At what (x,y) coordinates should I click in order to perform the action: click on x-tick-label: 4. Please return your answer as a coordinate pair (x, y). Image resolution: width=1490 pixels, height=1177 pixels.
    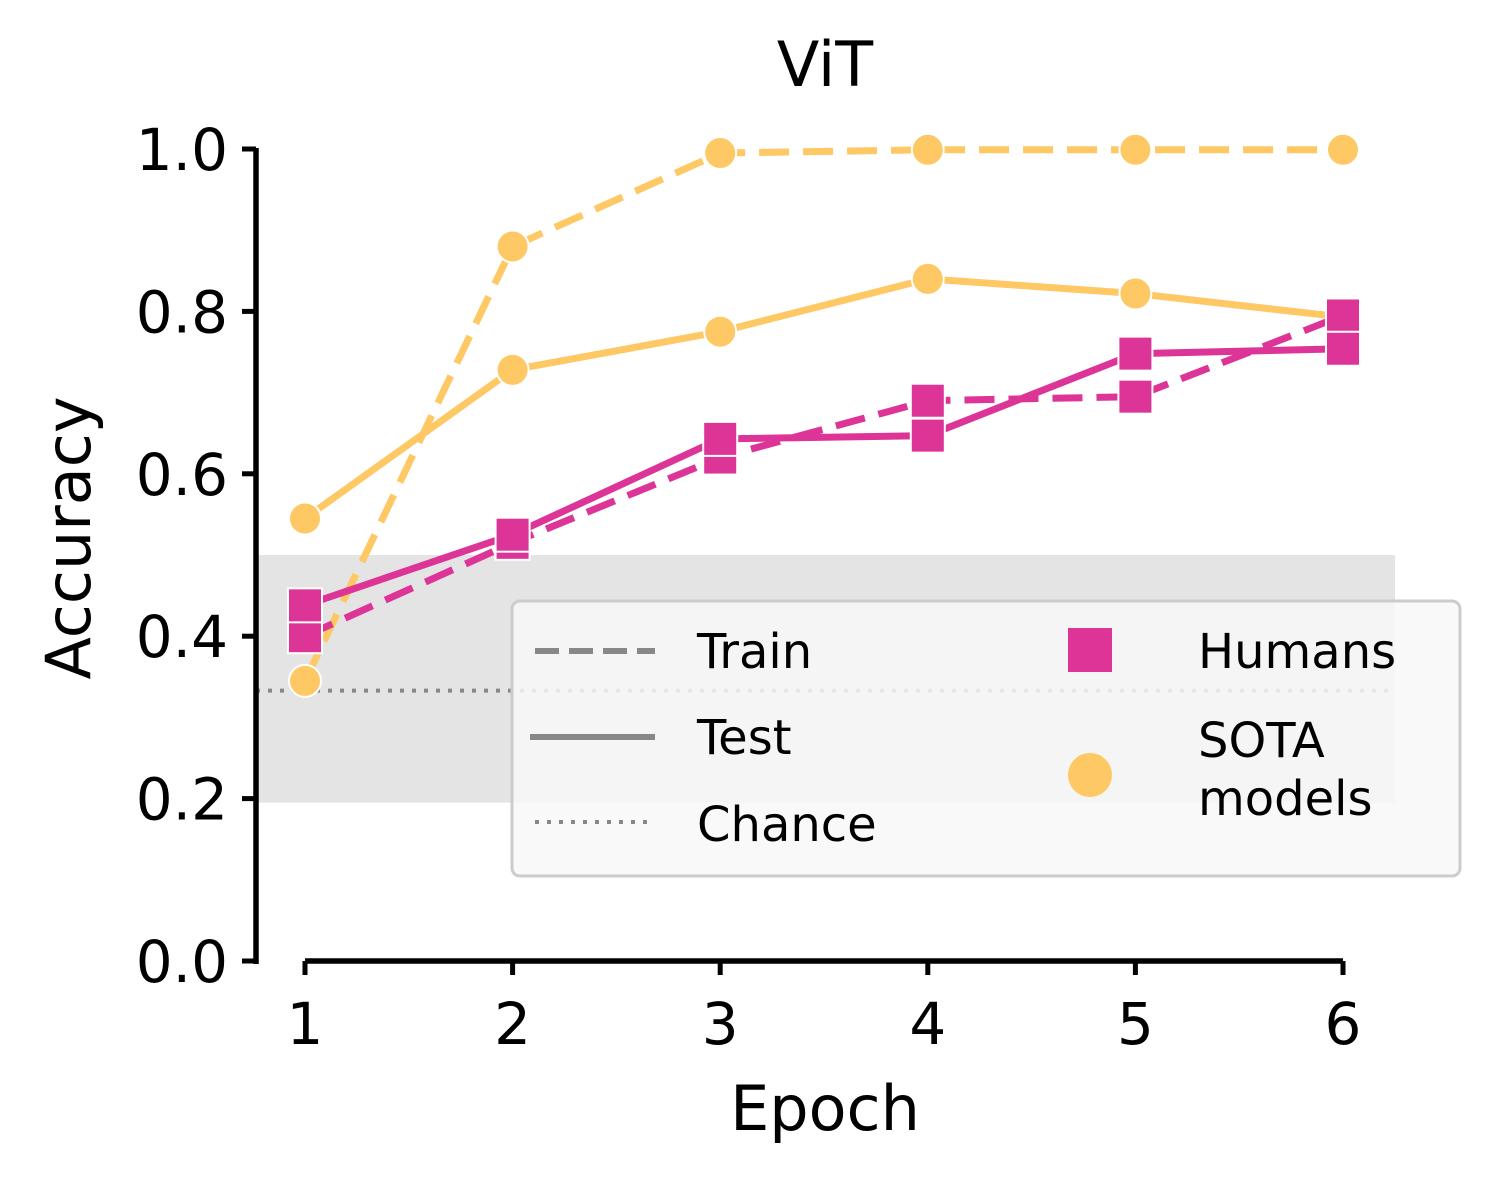
    Looking at the image, I should click on (927, 1024).